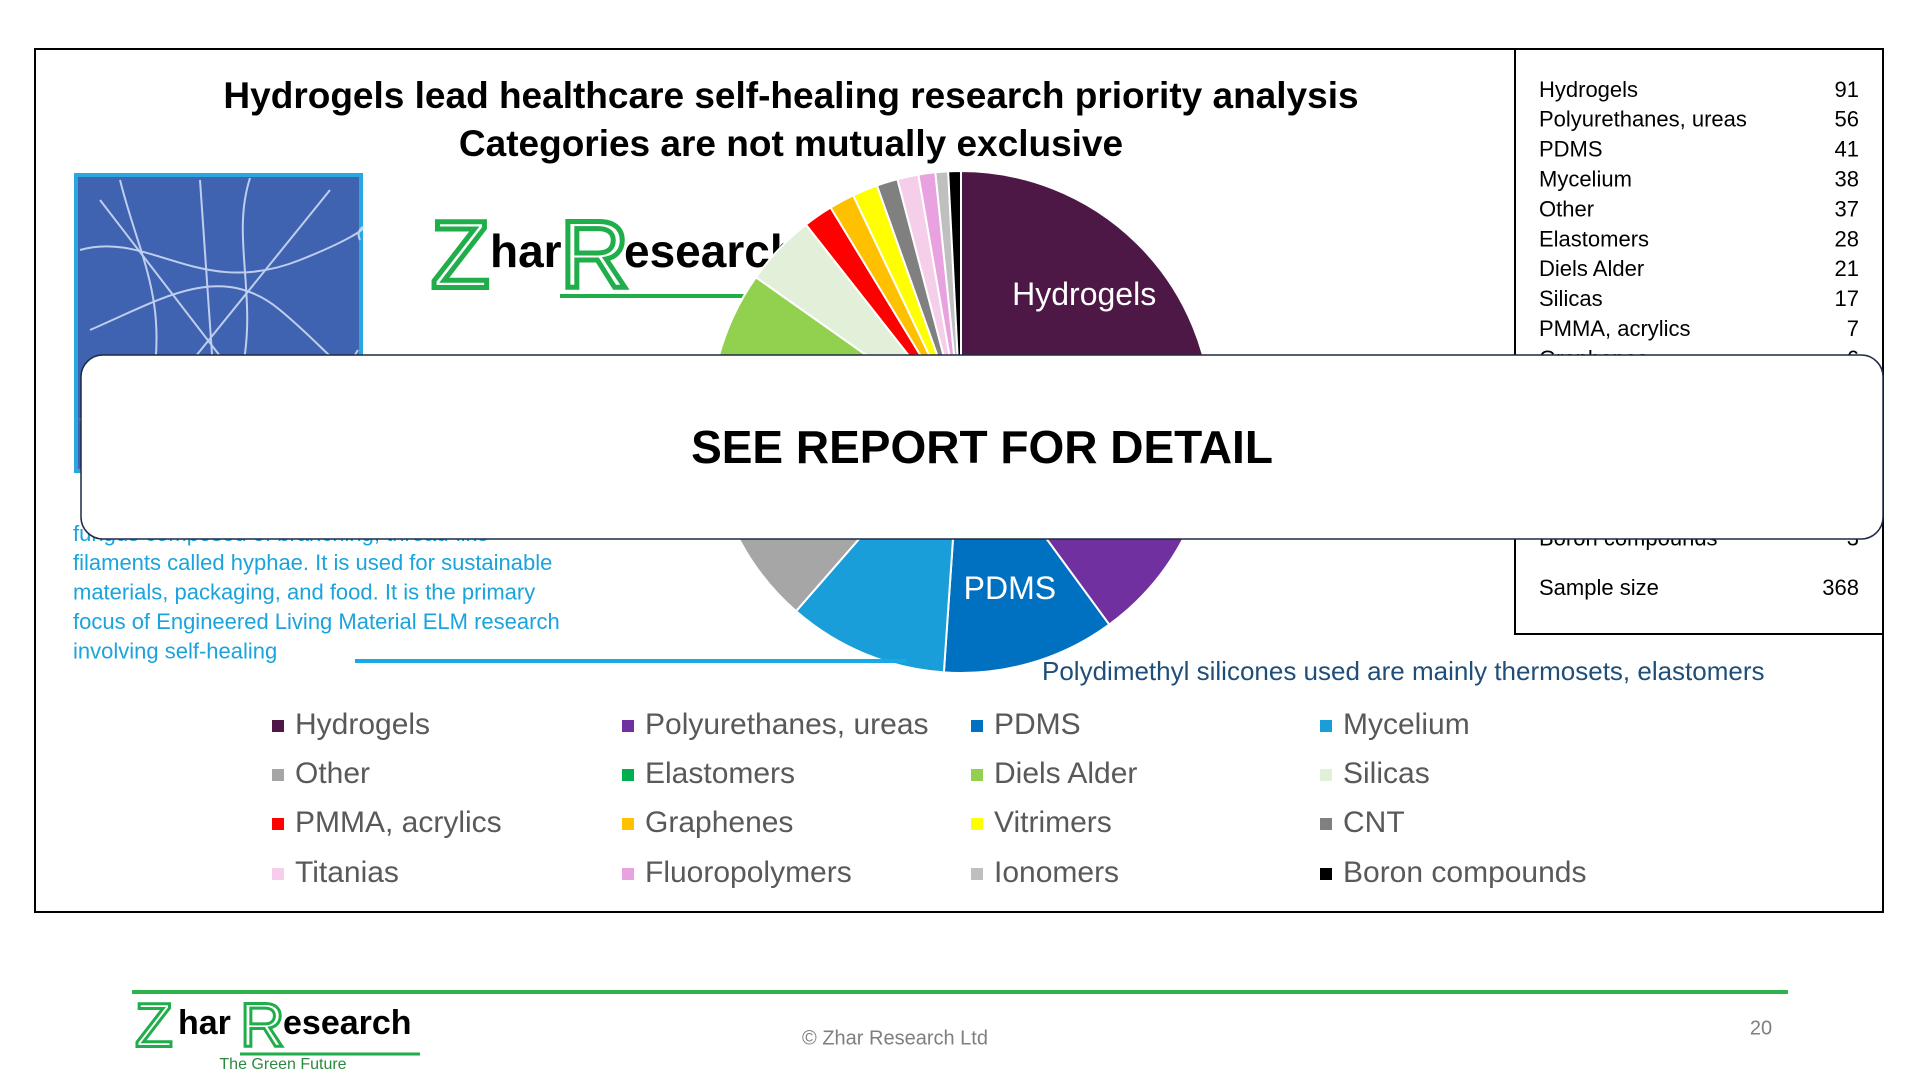 This screenshot has height=1080, width=1920. Describe the element at coordinates (347, 1023) in the screenshot. I see `logo-text: esearch` at that location.